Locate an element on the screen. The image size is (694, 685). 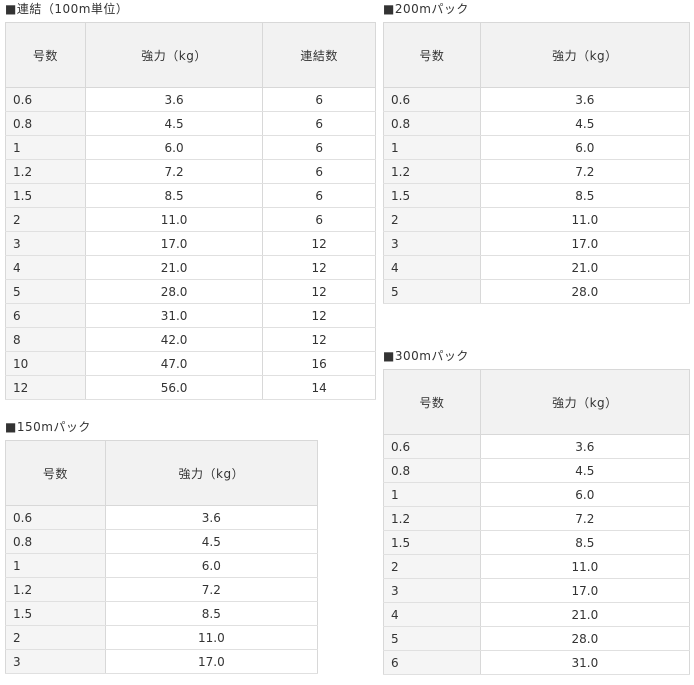
table-row: 5 28.0 12 is located at coordinates (190, 291).